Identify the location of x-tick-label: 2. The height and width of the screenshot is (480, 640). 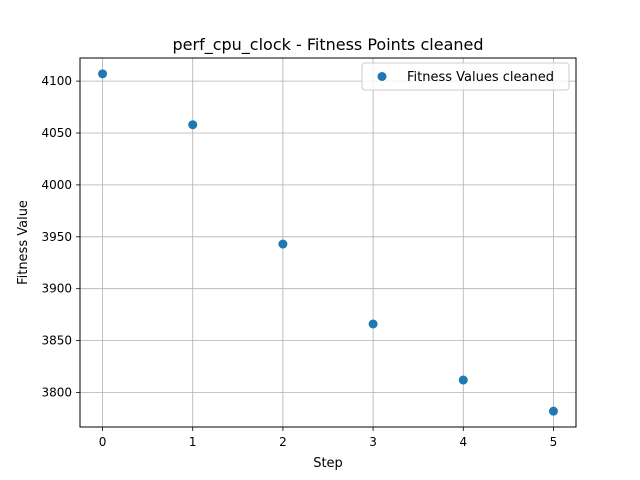
(283, 442).